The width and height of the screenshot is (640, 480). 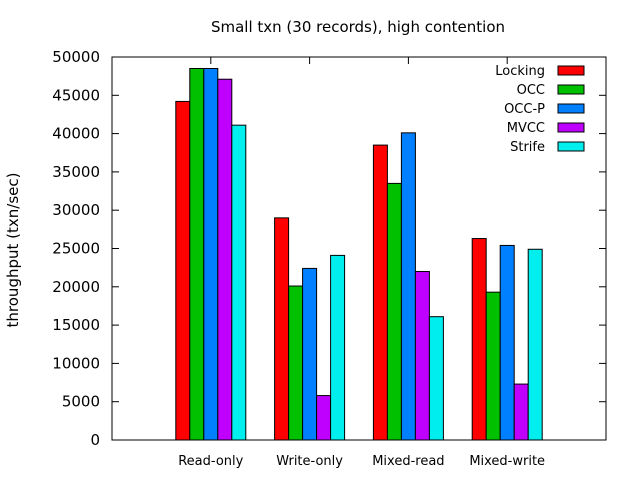 What do you see at coordinates (76, 287) in the screenshot?
I see `y-tick-label: 20000` at bounding box center [76, 287].